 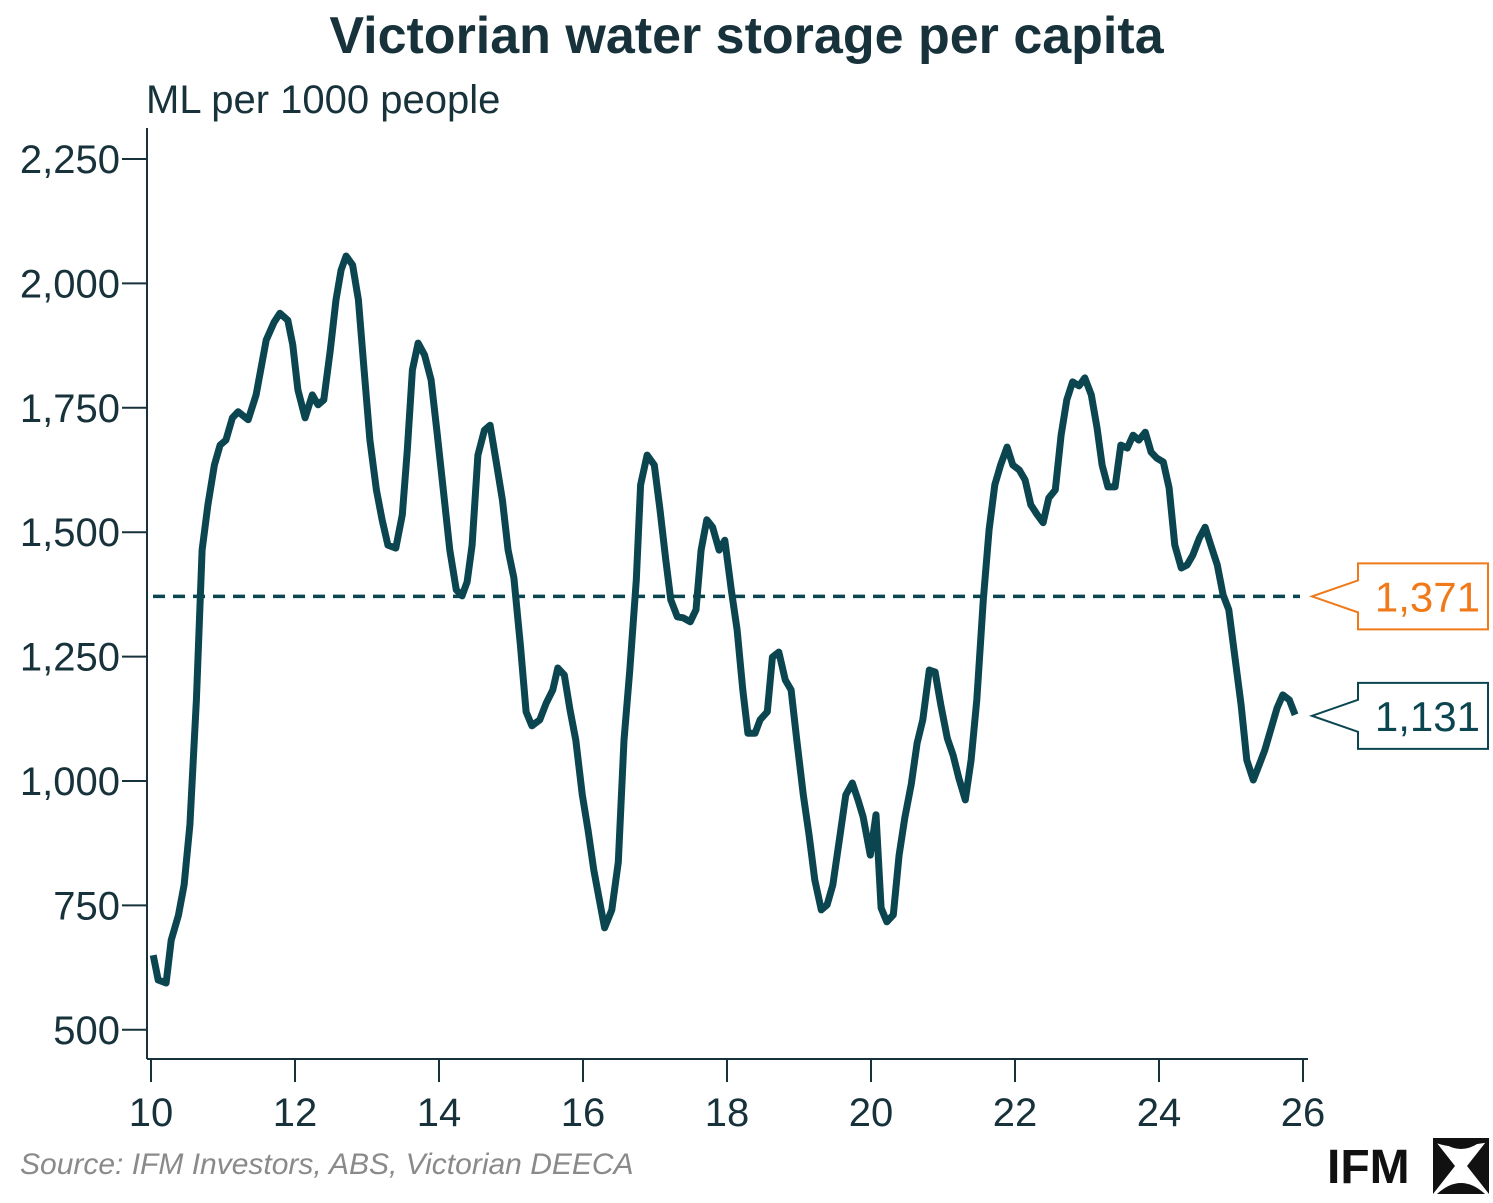 What do you see at coordinates (86, 906) in the screenshot?
I see `y-tick-label: 750` at bounding box center [86, 906].